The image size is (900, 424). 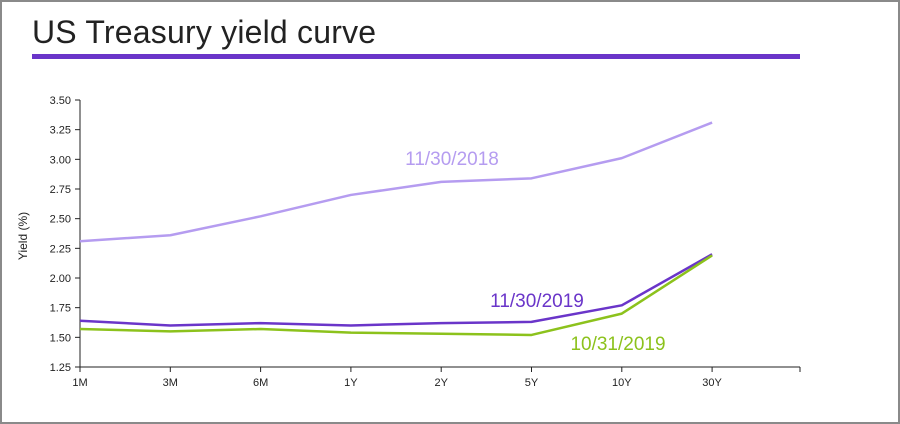 I want to click on x-tick-label: 5Y, so click(x=532, y=383).